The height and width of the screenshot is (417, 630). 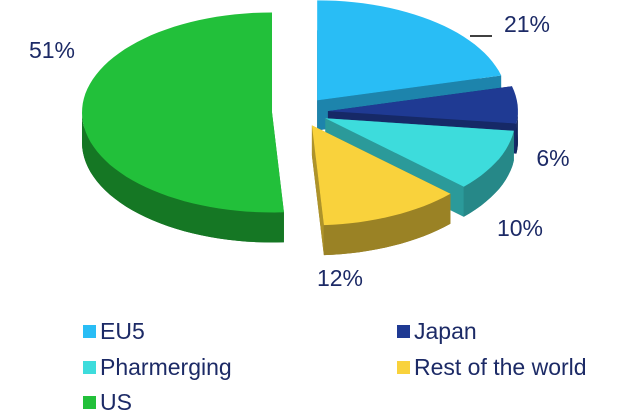 I want to click on data-label: 21%, so click(x=527, y=24).